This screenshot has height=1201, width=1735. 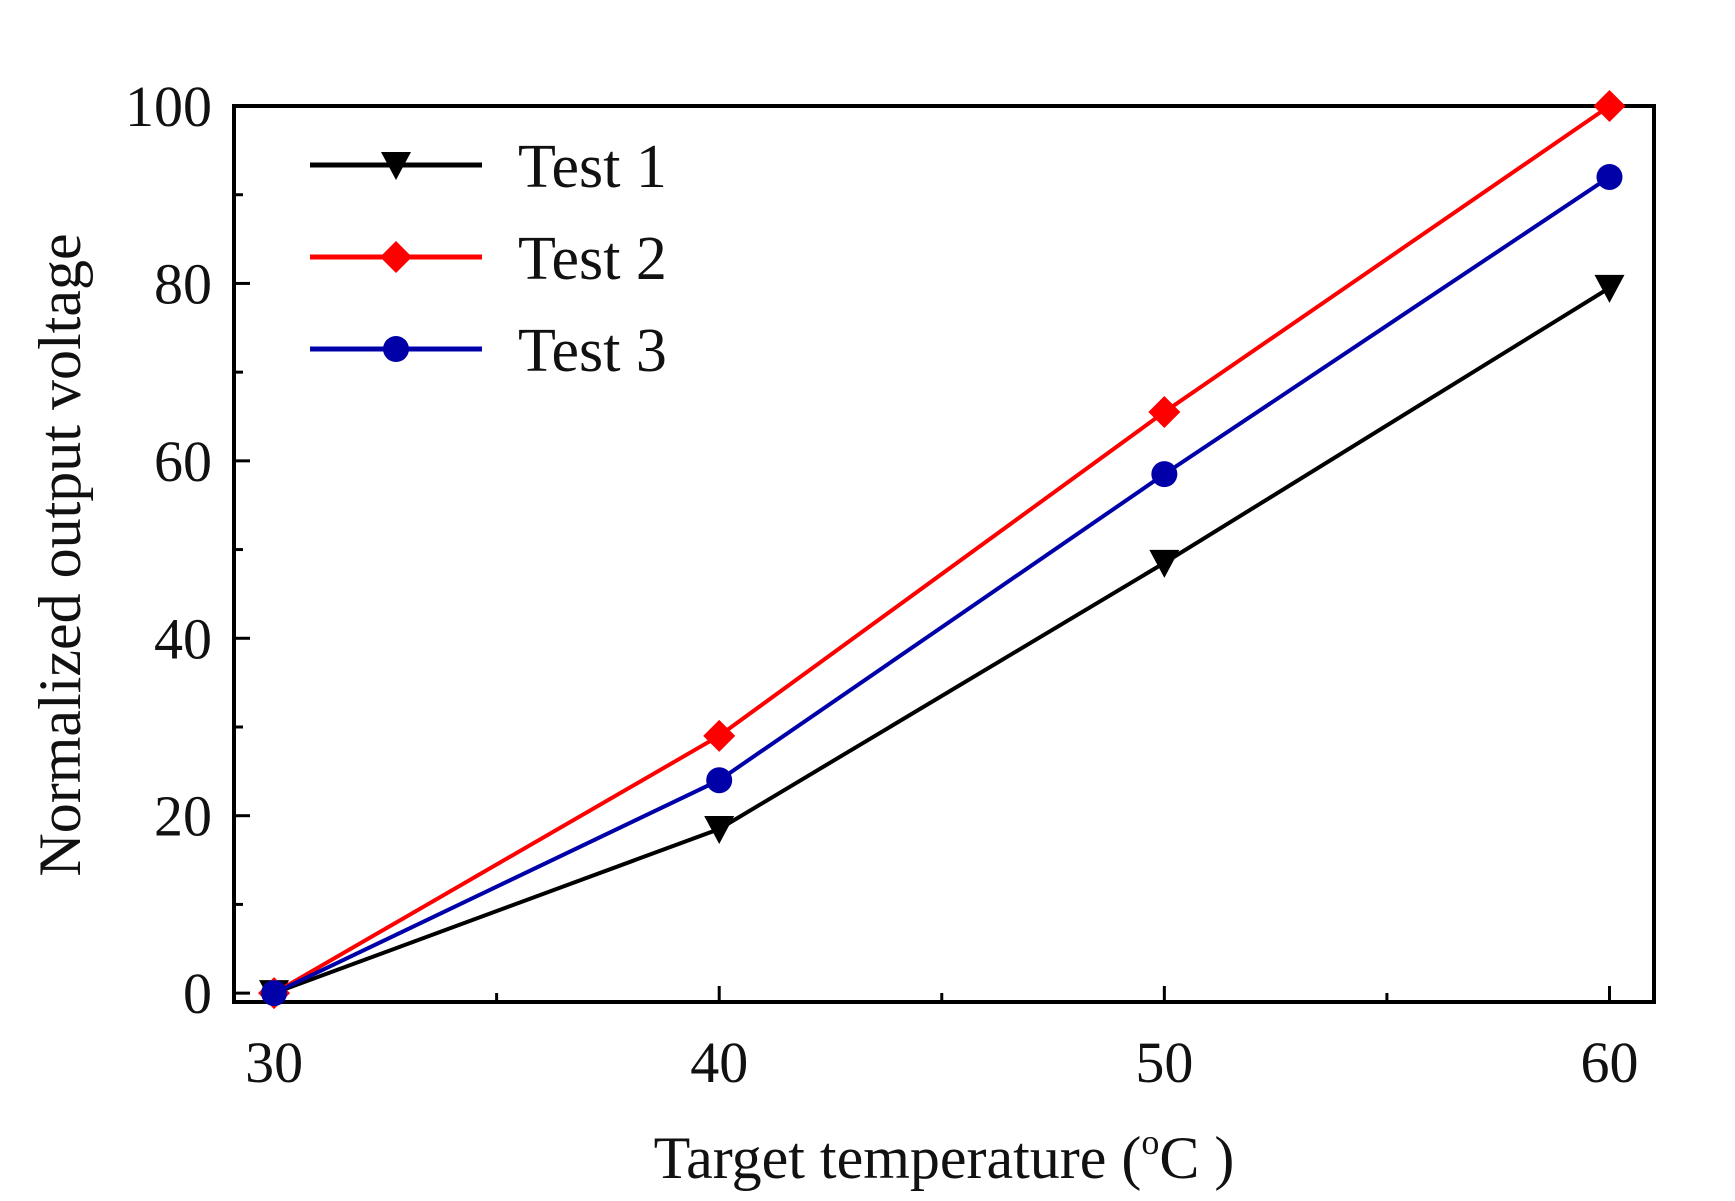 What do you see at coordinates (187, 550) in the screenshot?
I see `y-axis-ticks: 0 20 40 60 80 100` at bounding box center [187, 550].